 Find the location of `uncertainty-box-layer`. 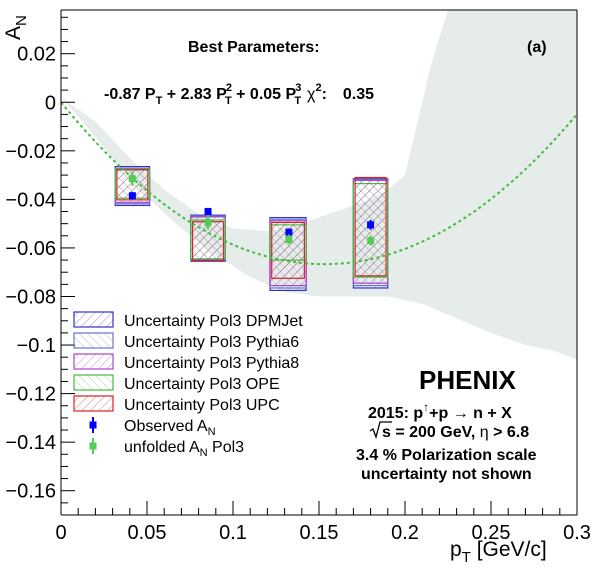

uncertainty-box-layer is located at coordinates (251, 228).